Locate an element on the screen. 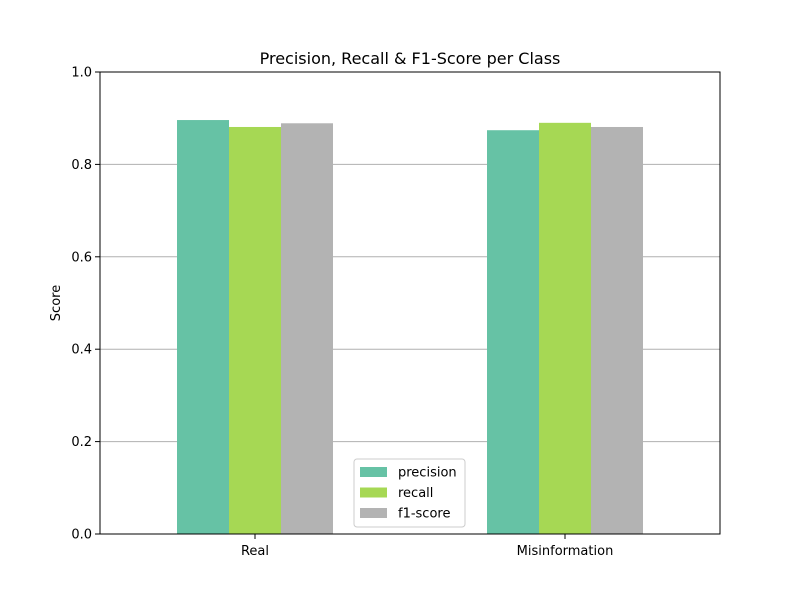 The height and width of the screenshot is (600, 800). y-tick-label: 0.2 is located at coordinates (81, 442).